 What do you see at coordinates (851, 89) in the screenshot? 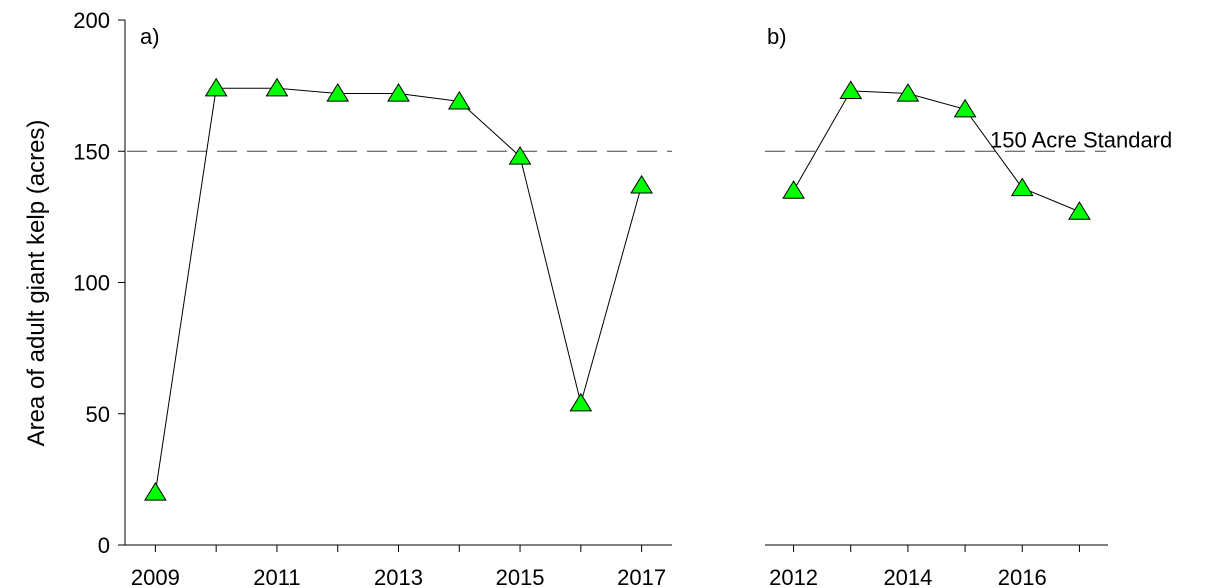
I see `data-point-b-2013` at bounding box center [851, 89].